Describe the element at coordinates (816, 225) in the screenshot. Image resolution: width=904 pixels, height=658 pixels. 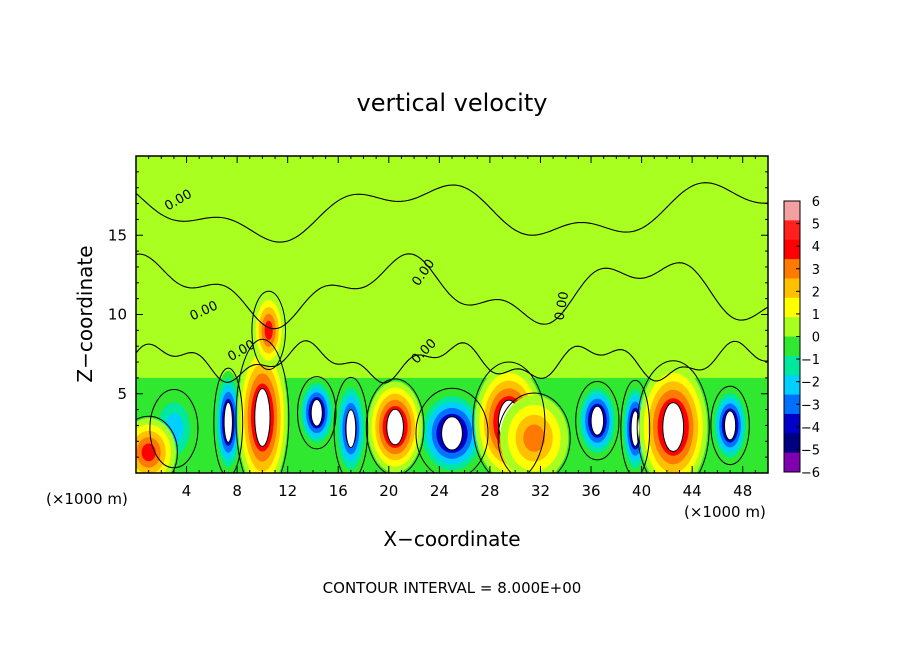
I see `colorbar-tick-label: 5` at that location.